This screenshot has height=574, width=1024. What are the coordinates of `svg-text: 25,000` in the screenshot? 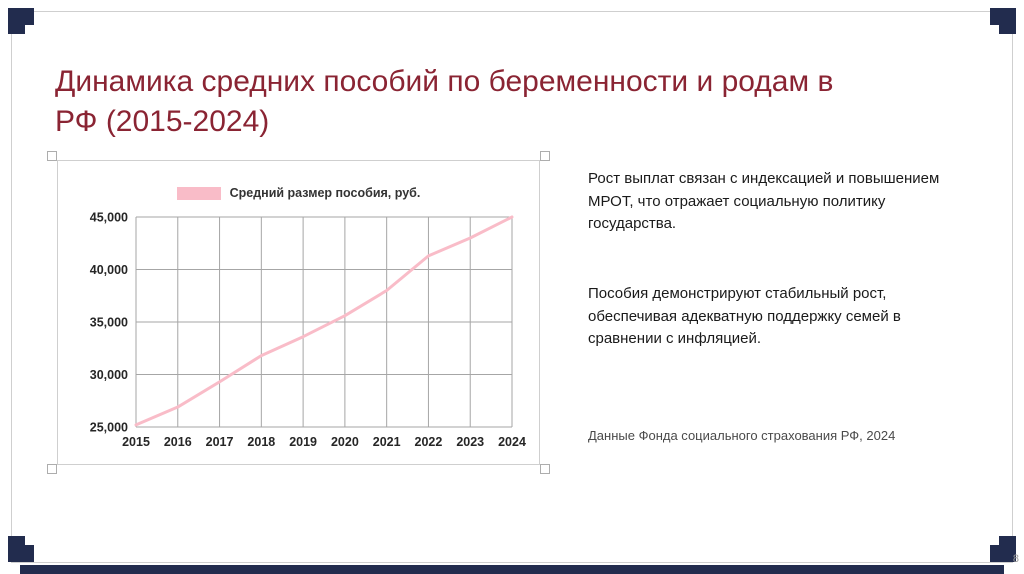 It's located at (109, 428).